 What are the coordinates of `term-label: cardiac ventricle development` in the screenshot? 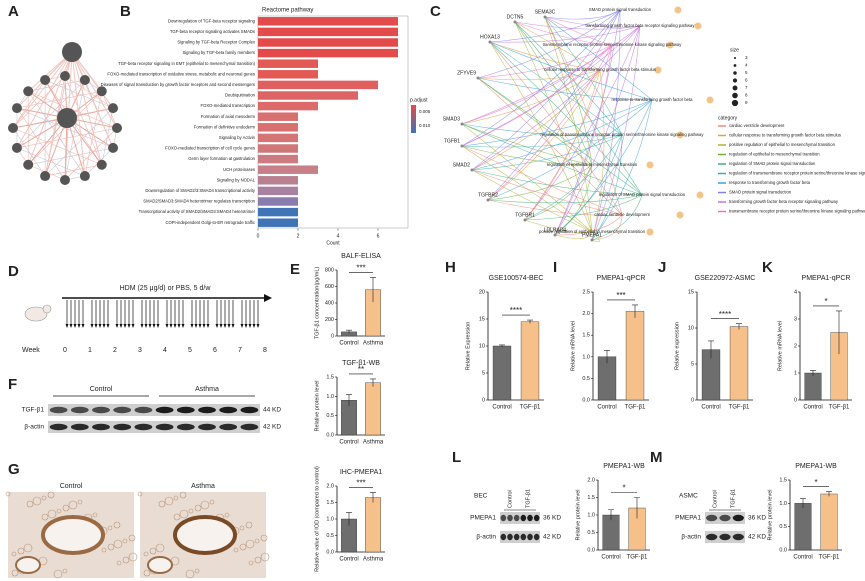 It's located at (622, 214).